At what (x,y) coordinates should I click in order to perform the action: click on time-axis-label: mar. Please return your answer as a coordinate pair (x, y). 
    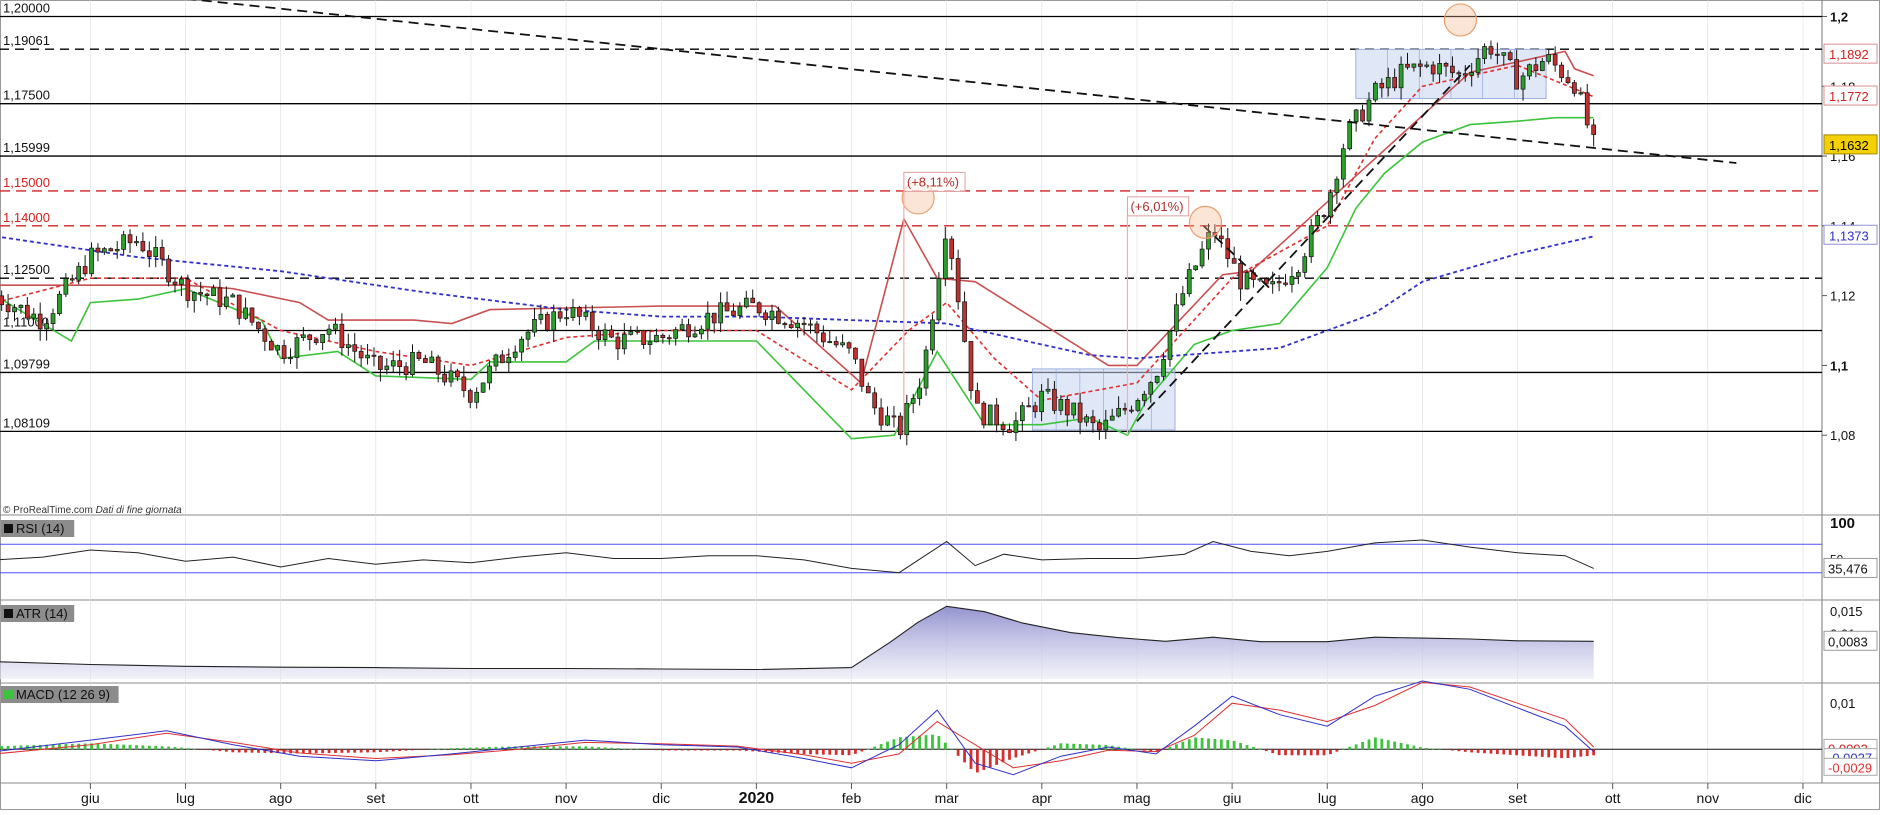
    Looking at the image, I should click on (947, 798).